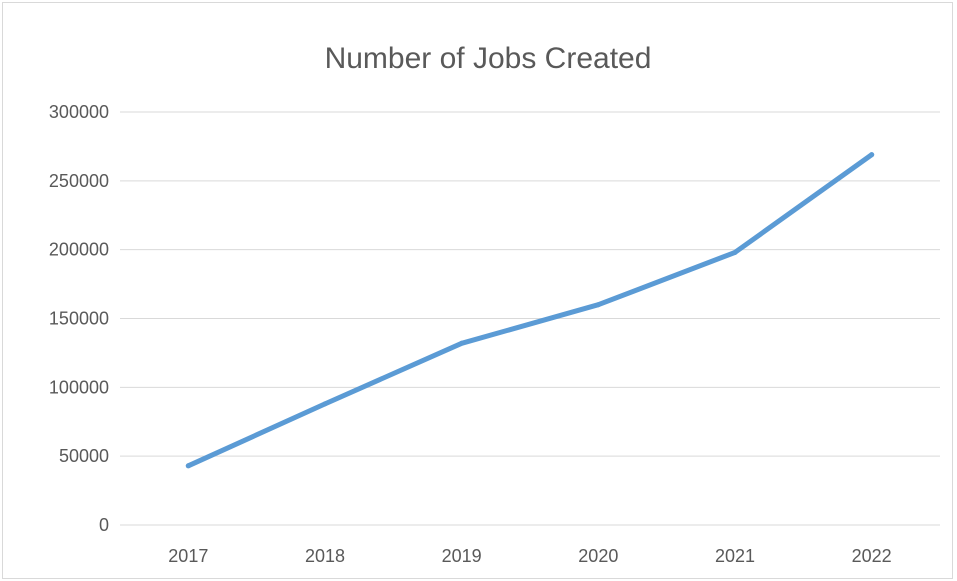  What do you see at coordinates (79, 250) in the screenshot?
I see `y-tick-label: 200000` at bounding box center [79, 250].